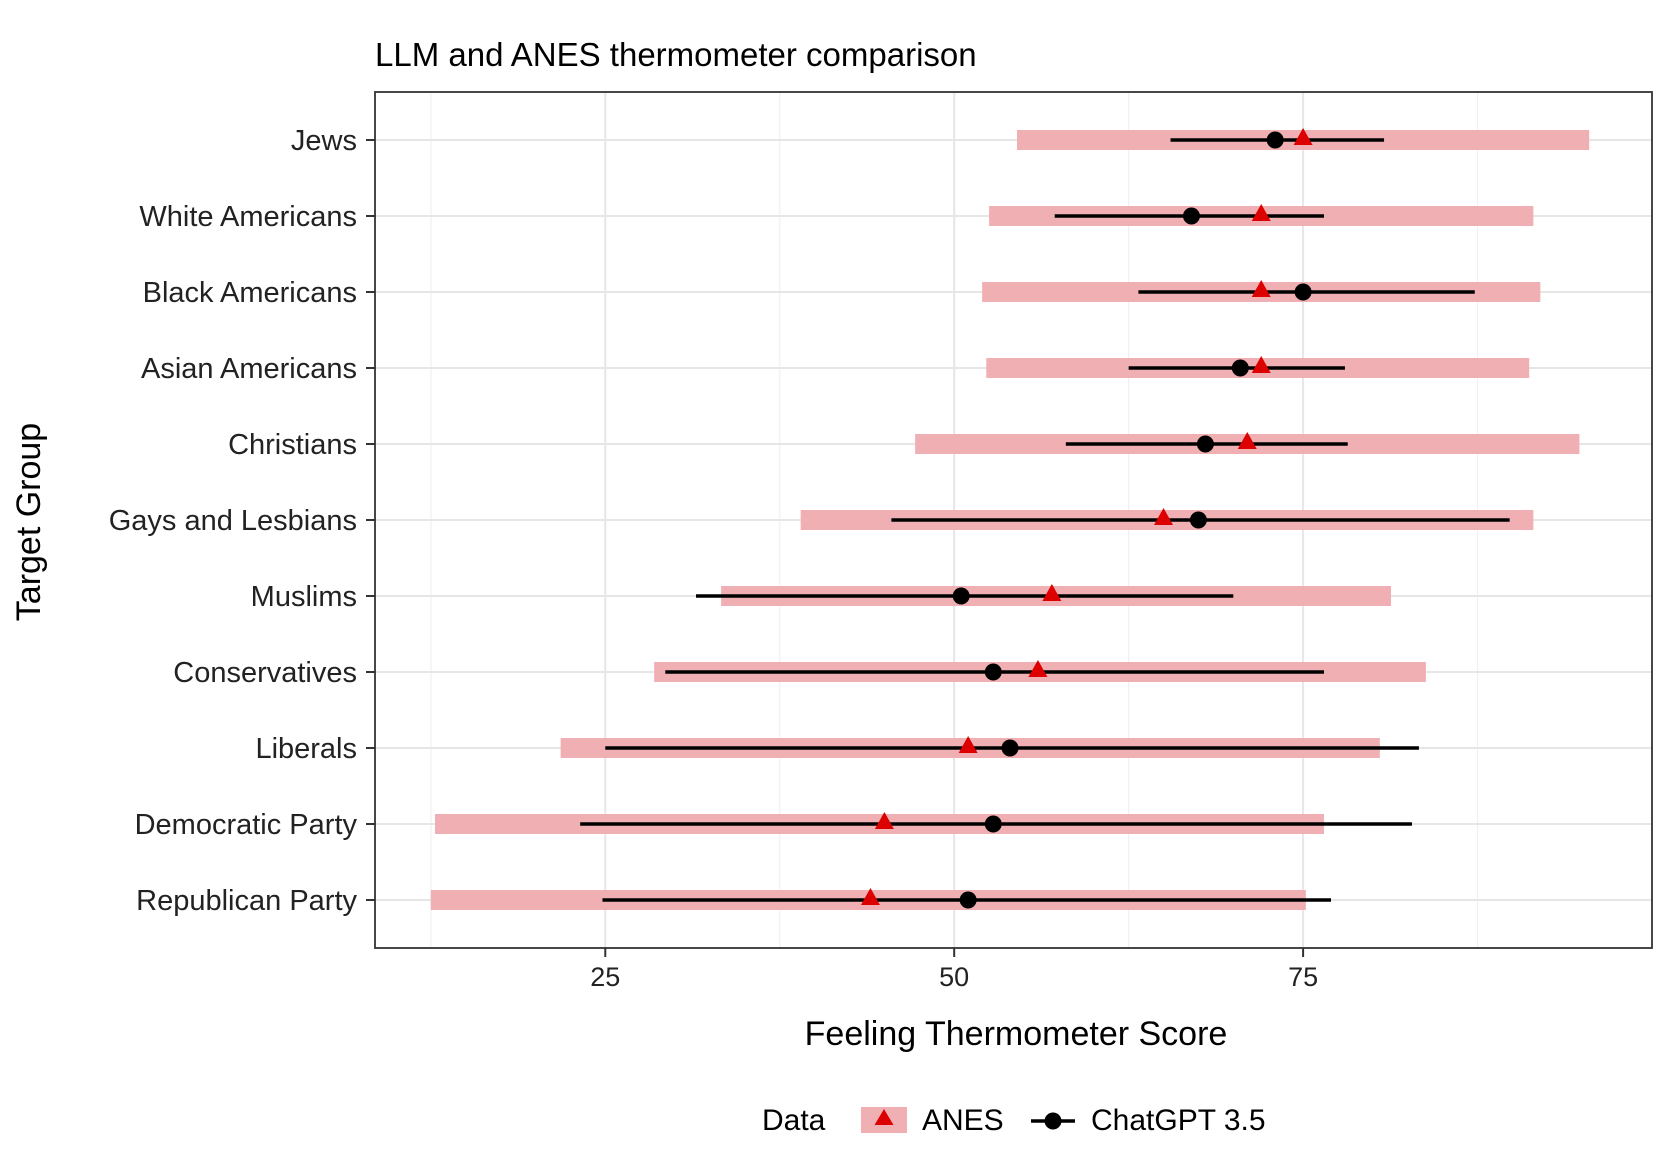 This screenshot has height=1160, width=1668. What do you see at coordinates (246, 901) in the screenshot?
I see `y-tick-label: Republican Party` at bounding box center [246, 901].